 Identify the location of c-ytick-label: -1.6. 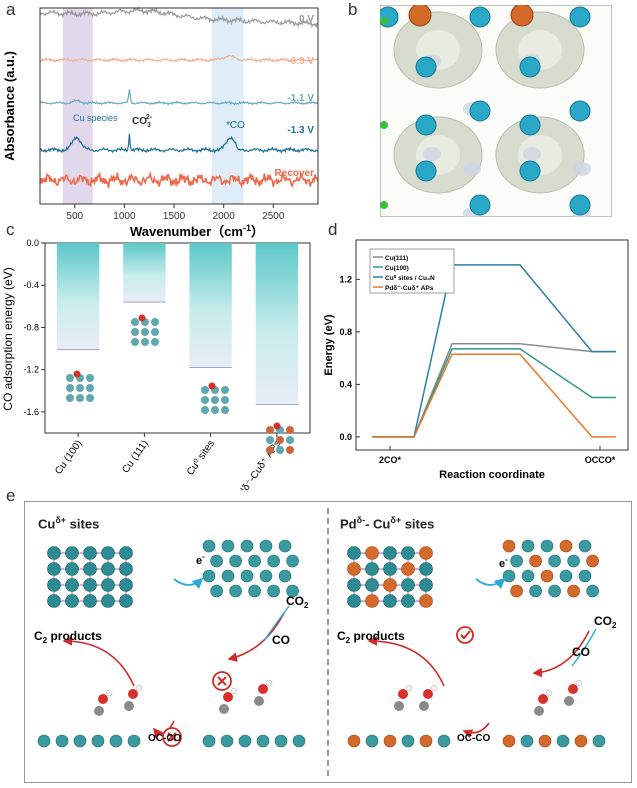
(31, 412).